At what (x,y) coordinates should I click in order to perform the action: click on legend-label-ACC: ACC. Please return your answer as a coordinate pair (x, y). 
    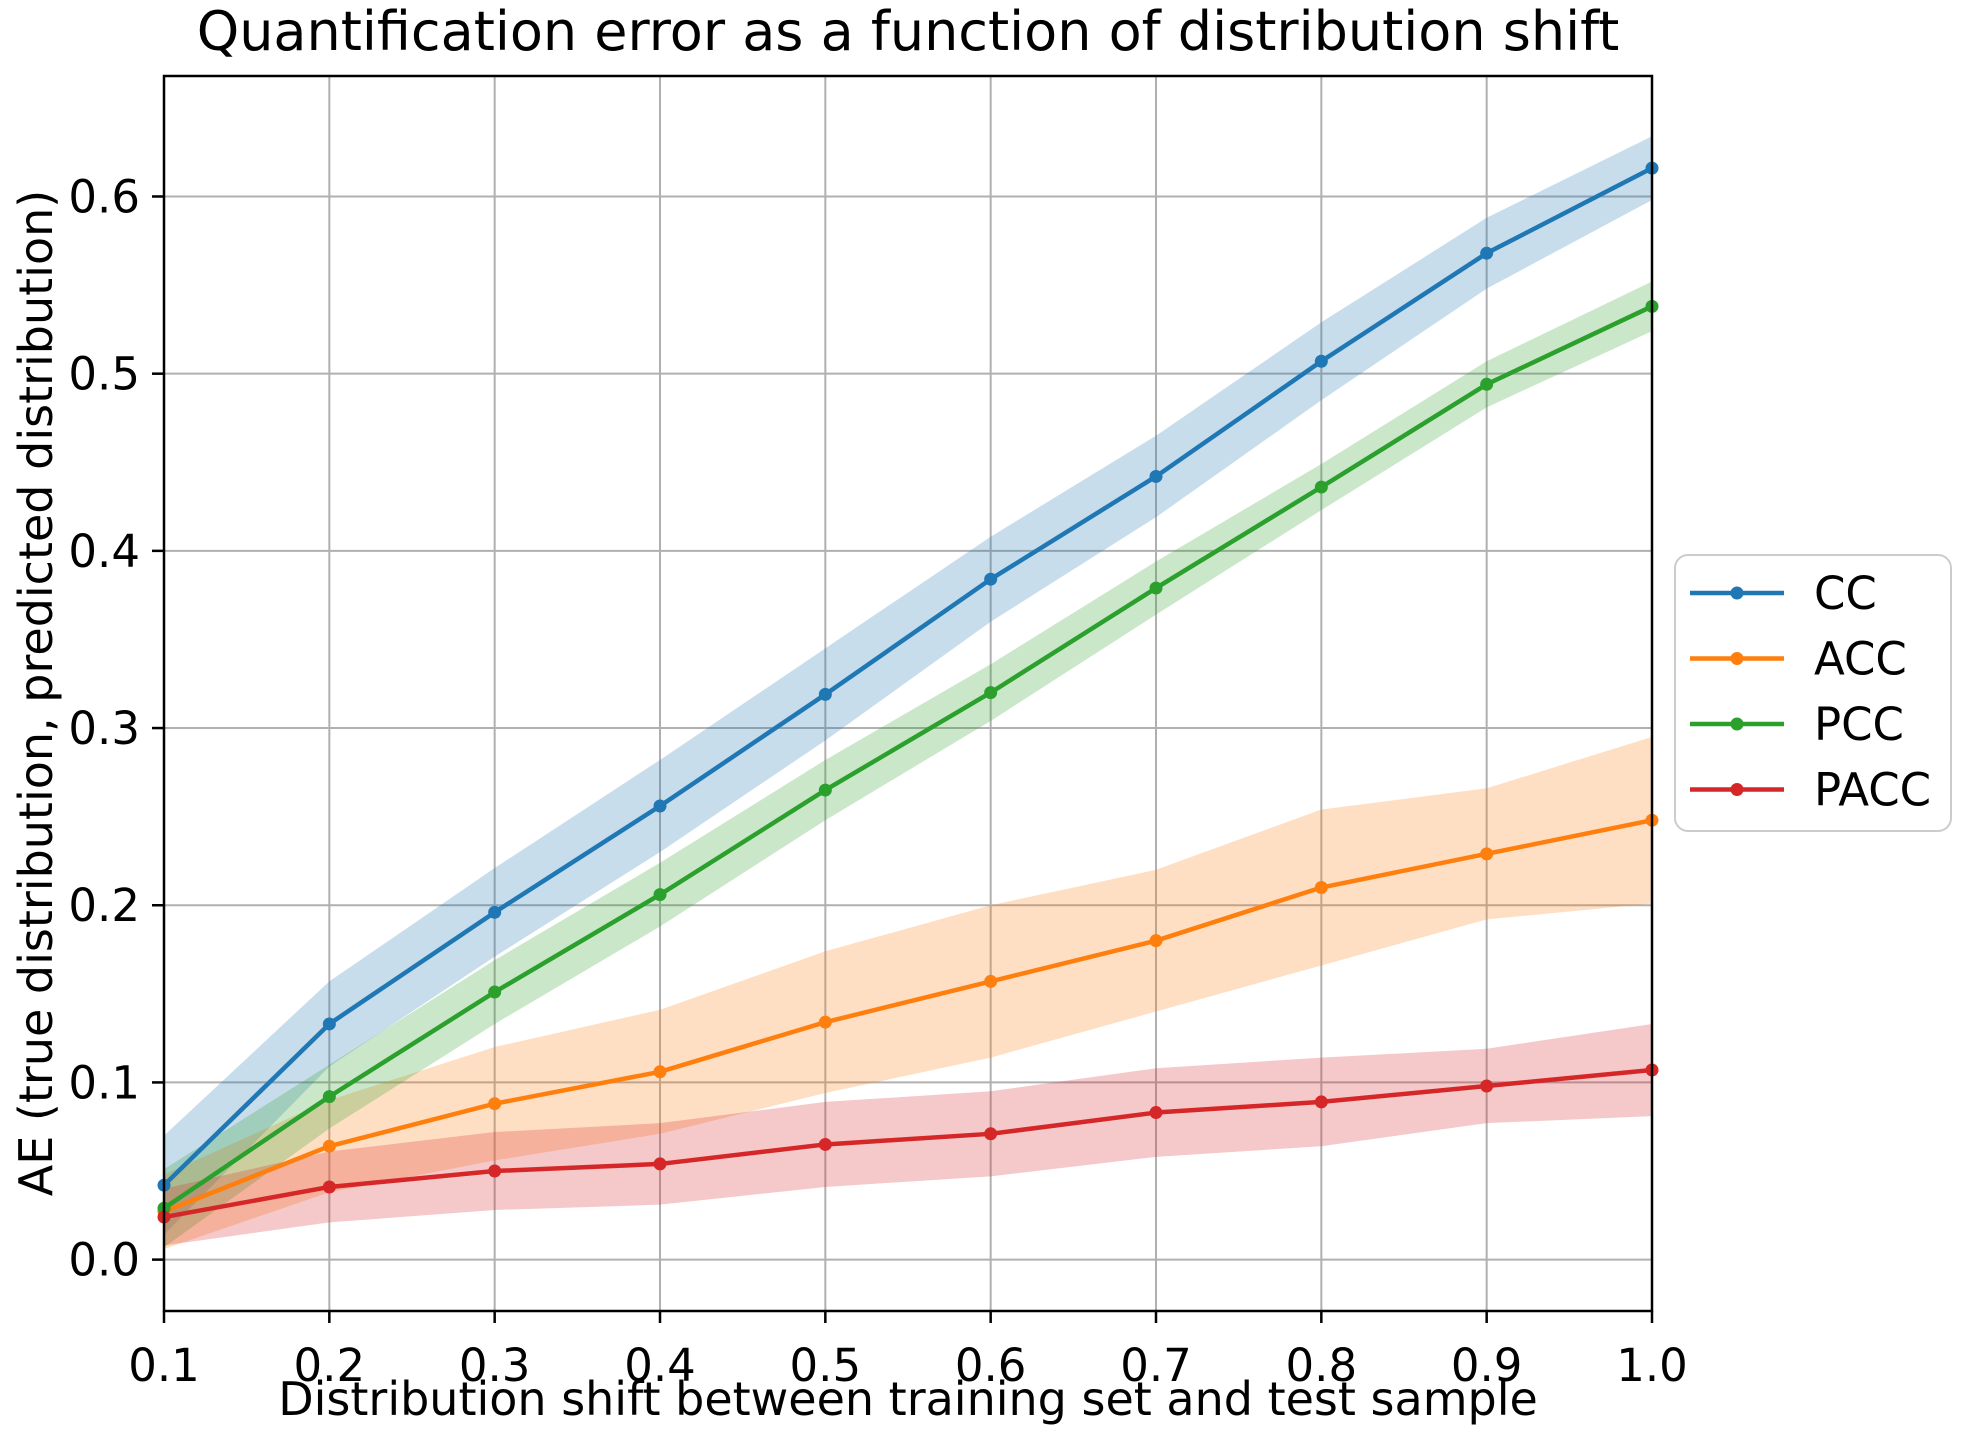
    Looking at the image, I should click on (1860, 659).